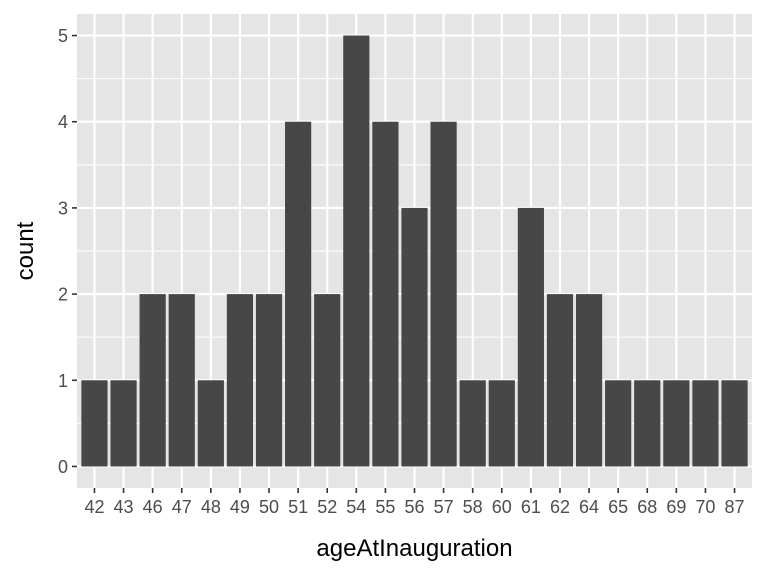 The image size is (768, 576). What do you see at coordinates (63, 381) in the screenshot?
I see `y-tick-label: 1` at bounding box center [63, 381].